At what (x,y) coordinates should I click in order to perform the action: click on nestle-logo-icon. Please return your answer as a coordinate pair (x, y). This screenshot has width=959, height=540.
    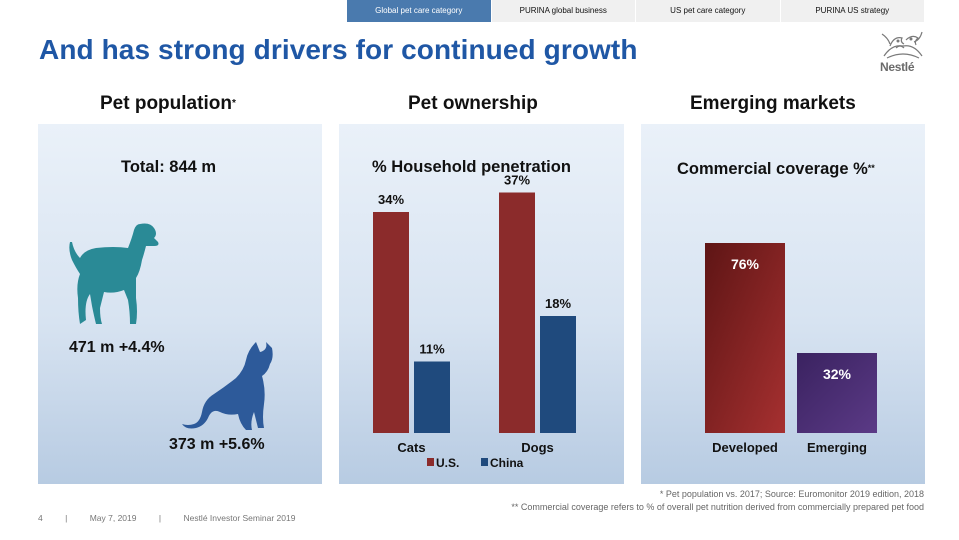
    Looking at the image, I should click on (902, 45).